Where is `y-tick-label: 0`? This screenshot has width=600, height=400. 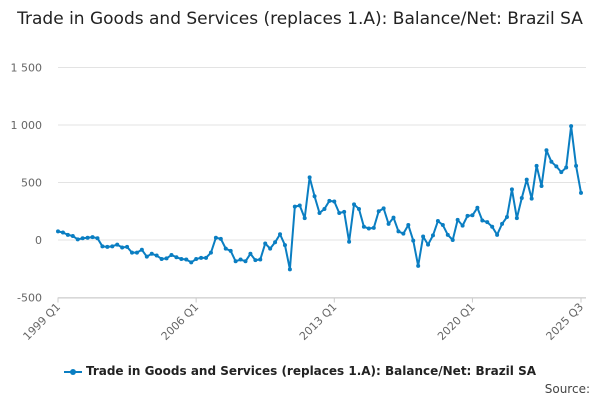
y-tick-label: 0 is located at coordinates (38, 240).